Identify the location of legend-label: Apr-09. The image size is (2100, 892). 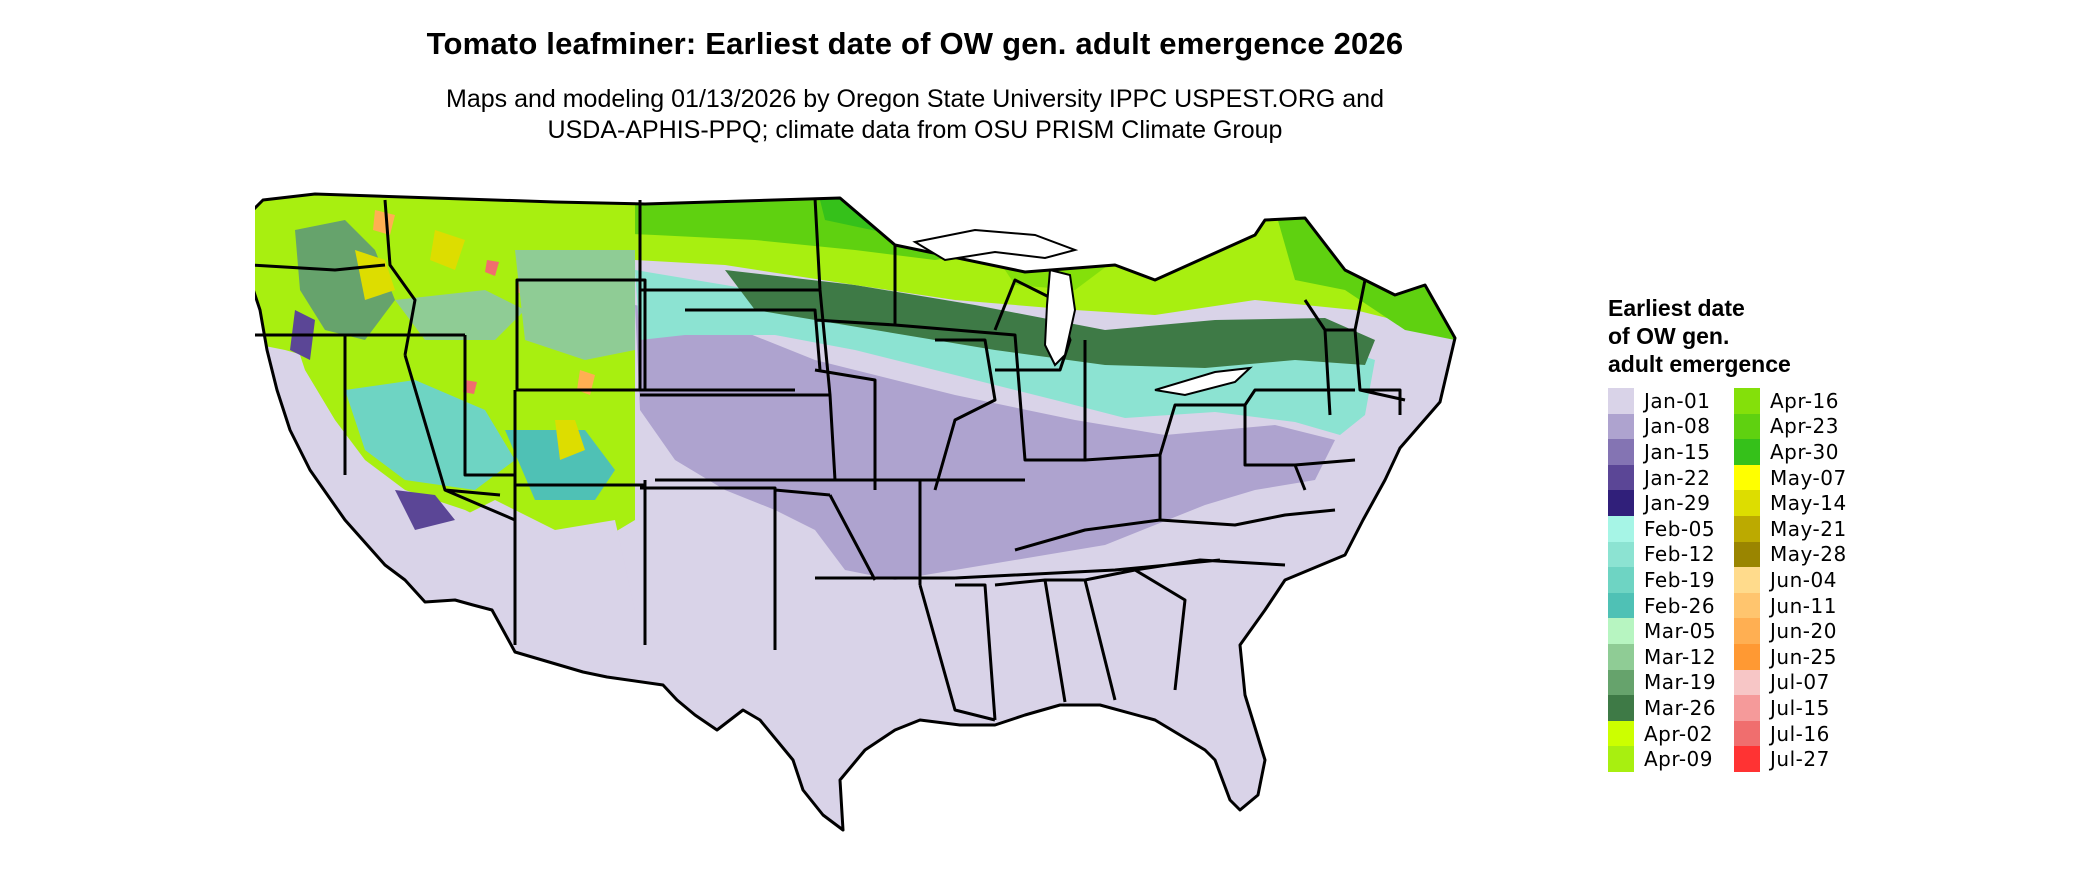
(1678, 759).